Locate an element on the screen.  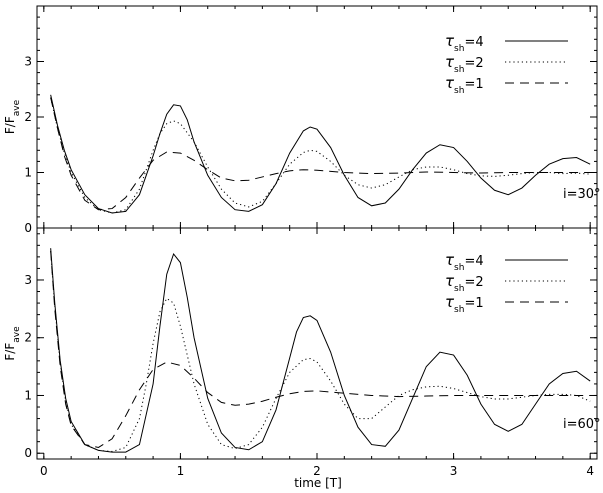
x-axis-label: time [T] is located at coordinates (318, 483).